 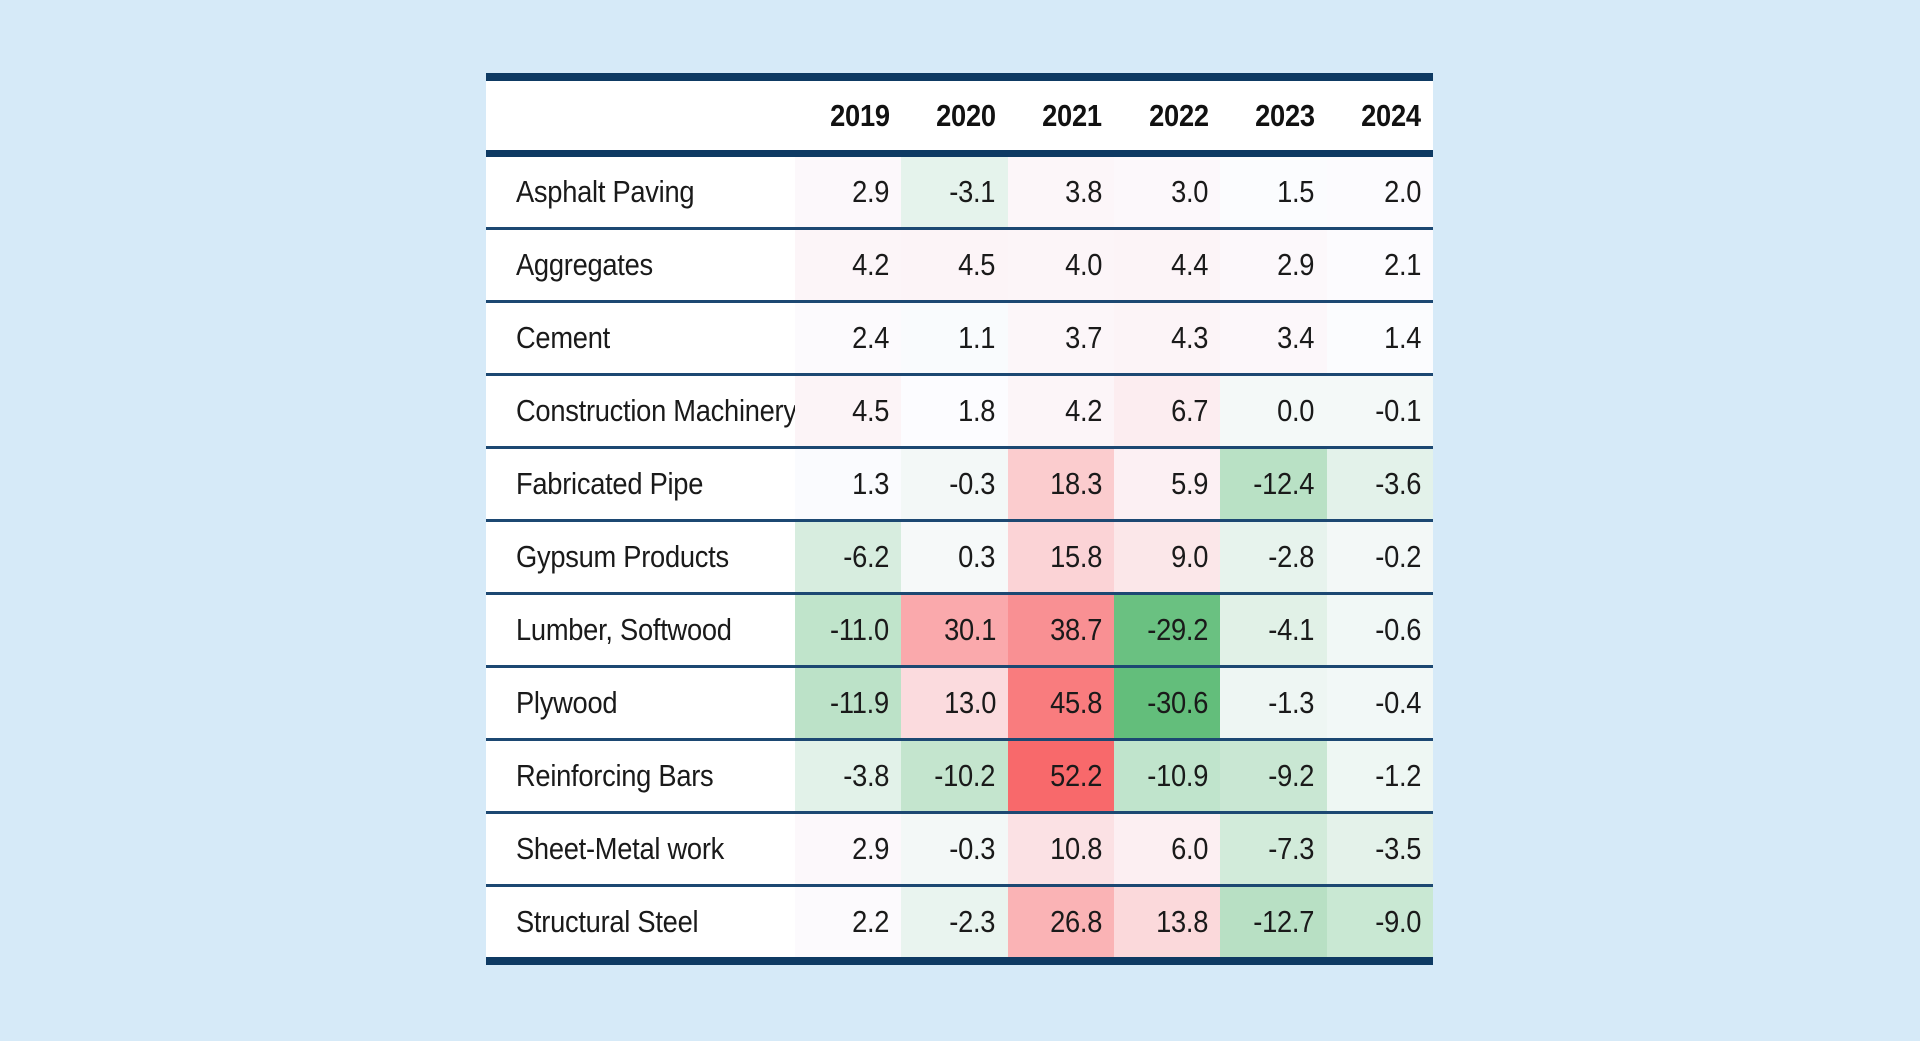 I want to click on cell-text: Cement, so click(x=563, y=337).